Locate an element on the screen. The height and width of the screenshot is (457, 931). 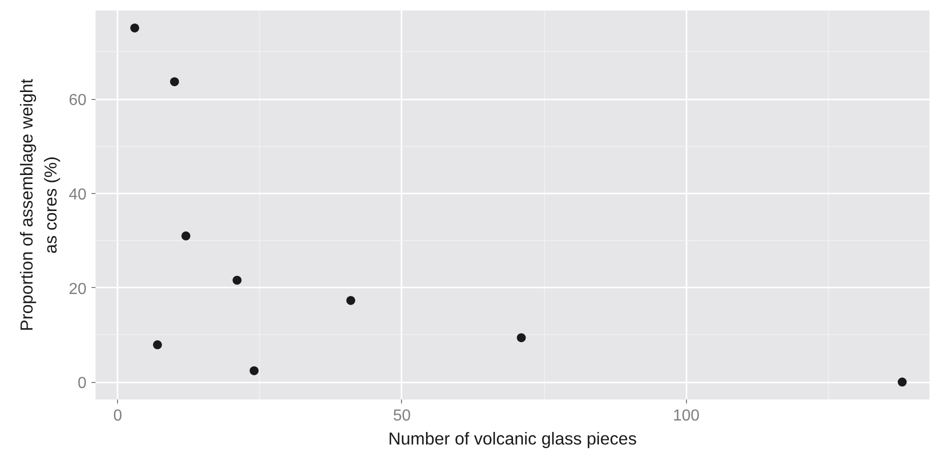
y-axis-title: Proportion of assemblage weight as cores (%) is located at coordinates (38, 205).